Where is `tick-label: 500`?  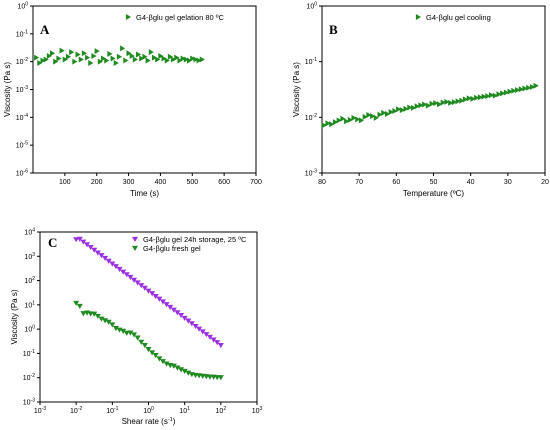
tick-label: 500 is located at coordinates (192, 182).